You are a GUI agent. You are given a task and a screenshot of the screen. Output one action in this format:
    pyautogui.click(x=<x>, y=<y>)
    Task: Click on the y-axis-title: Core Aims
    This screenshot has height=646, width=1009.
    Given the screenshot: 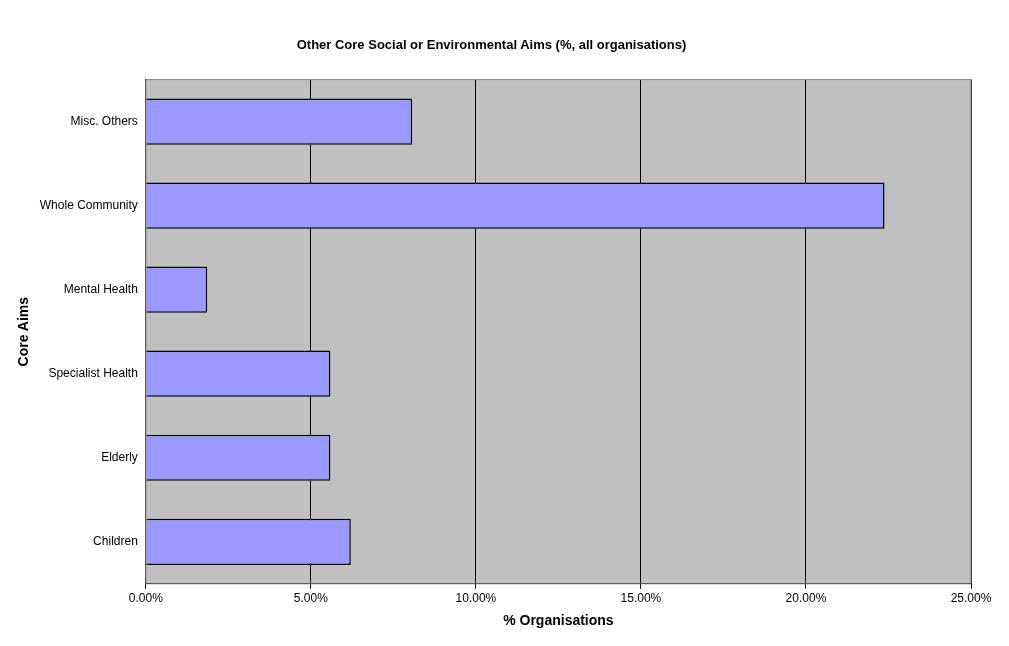 What is the action you would take?
    pyautogui.click(x=23, y=331)
    